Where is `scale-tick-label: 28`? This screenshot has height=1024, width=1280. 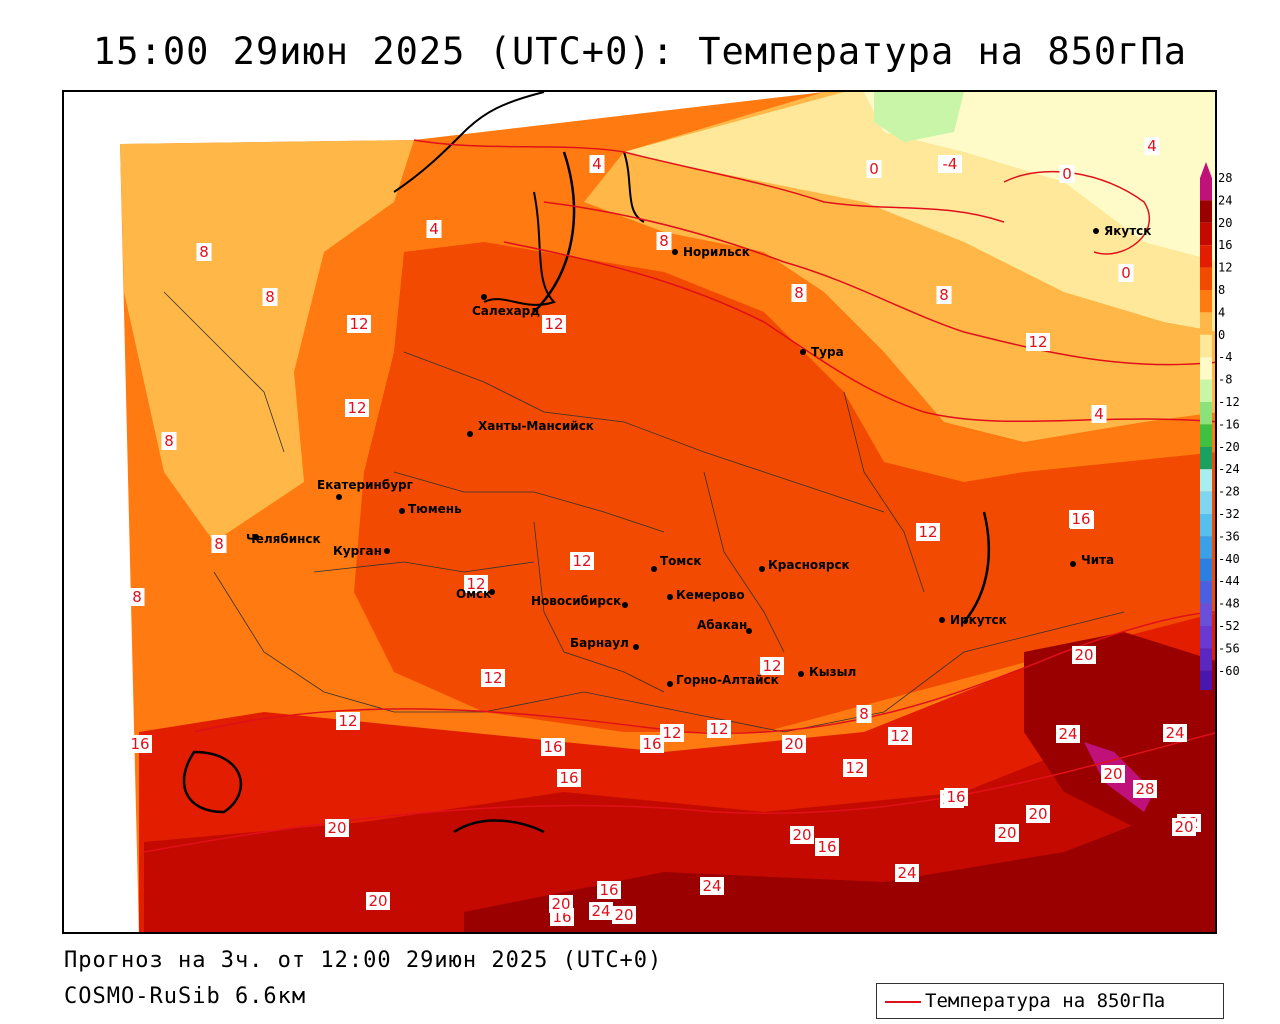
scale-tick-label: 28 is located at coordinates (1225, 178).